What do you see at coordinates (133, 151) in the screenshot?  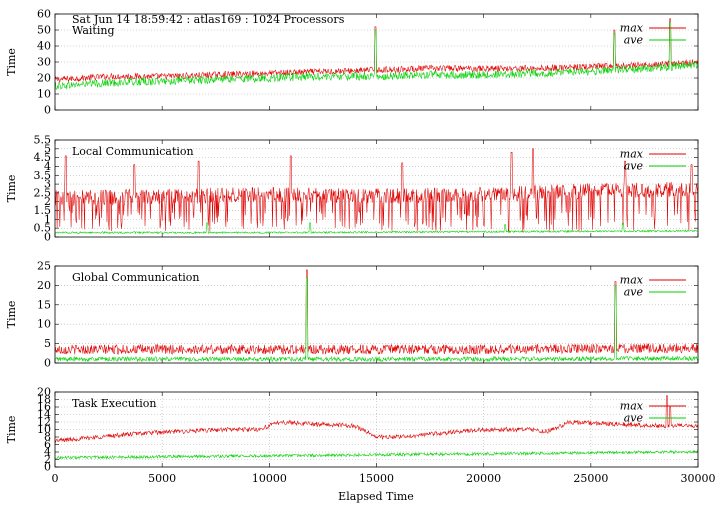 I see `panel-title: Local Communication` at bounding box center [133, 151].